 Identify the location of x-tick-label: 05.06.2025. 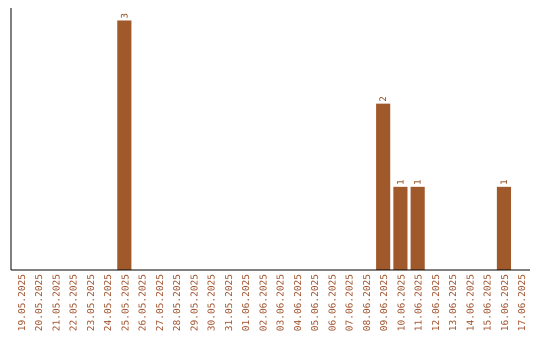
(316, 303).